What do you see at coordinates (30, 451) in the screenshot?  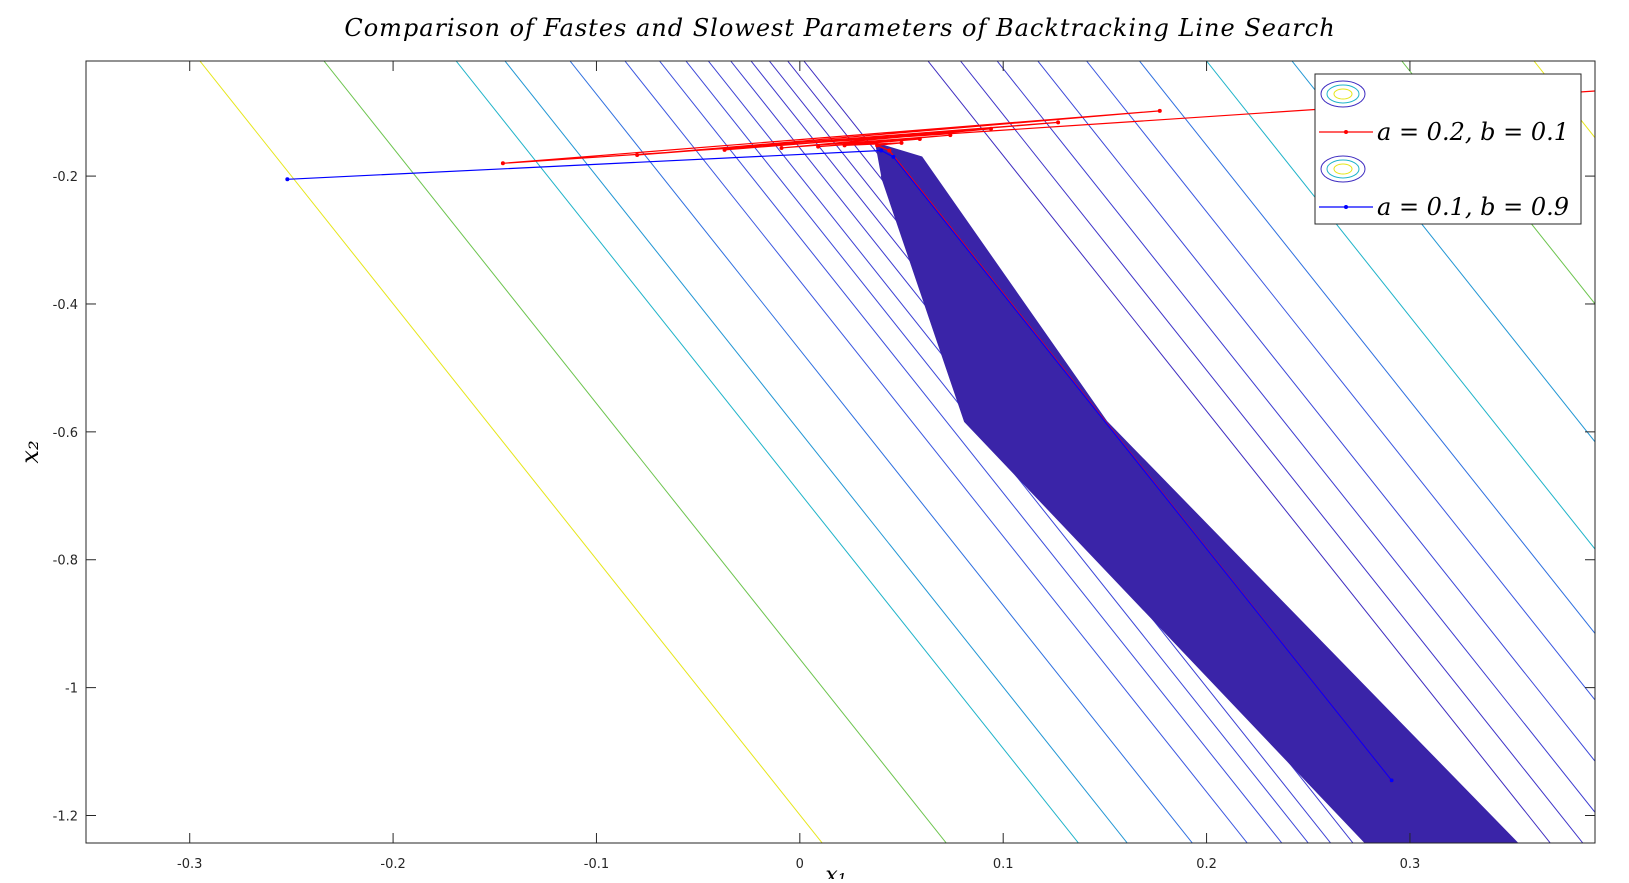 I see `y-axis-label: x₂` at bounding box center [30, 451].